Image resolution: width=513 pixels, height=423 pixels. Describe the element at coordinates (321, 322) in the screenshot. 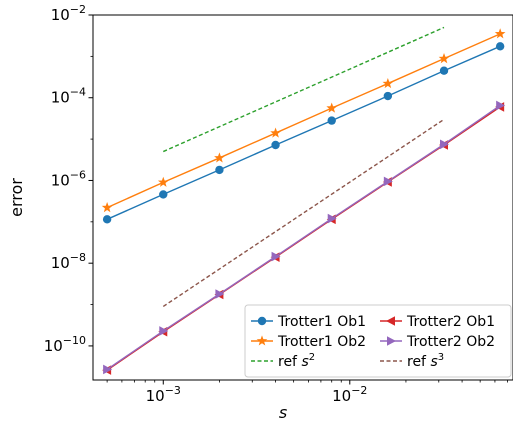

I see `legend-label: Trotter1 Ob1` at that location.